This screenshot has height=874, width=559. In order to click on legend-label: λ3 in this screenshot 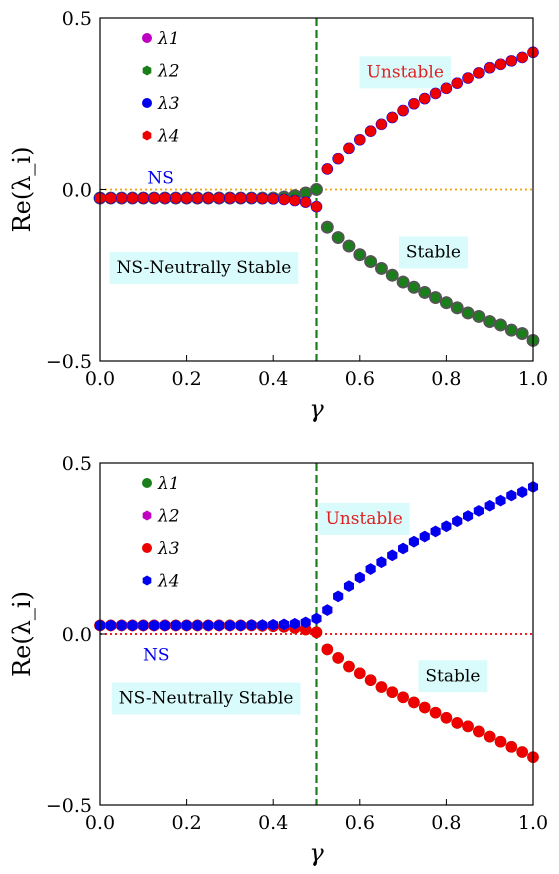, I will do `click(168, 104)`.